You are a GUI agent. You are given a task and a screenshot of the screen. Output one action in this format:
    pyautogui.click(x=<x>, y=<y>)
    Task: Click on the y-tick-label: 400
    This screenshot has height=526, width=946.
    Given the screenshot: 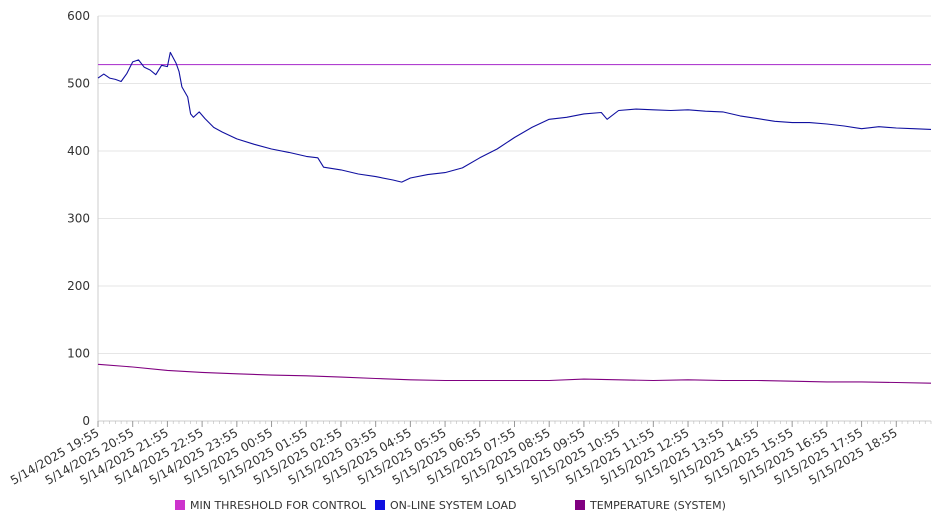 What is the action you would take?
    pyautogui.click(x=78, y=151)
    